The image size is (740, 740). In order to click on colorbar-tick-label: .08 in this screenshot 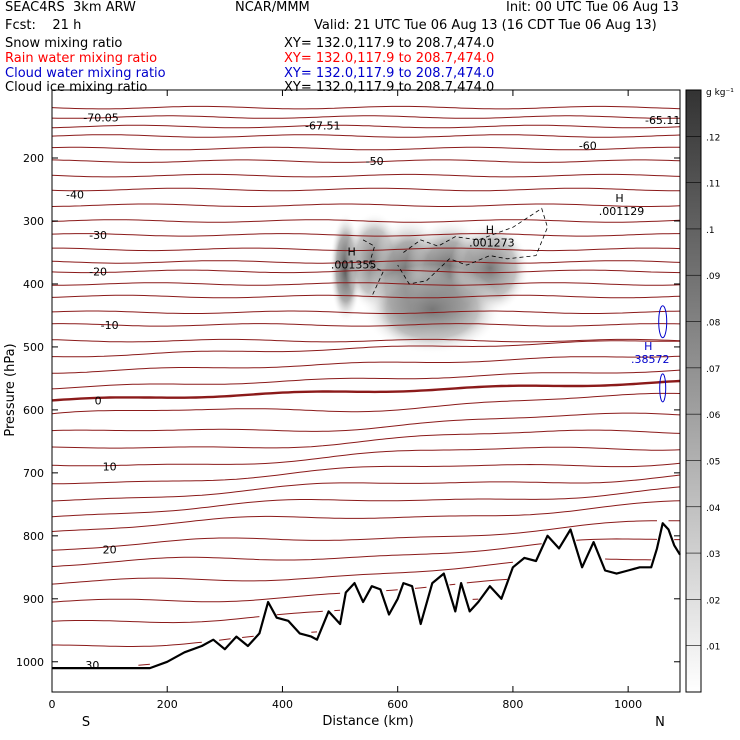, I will do `click(713, 324)`.